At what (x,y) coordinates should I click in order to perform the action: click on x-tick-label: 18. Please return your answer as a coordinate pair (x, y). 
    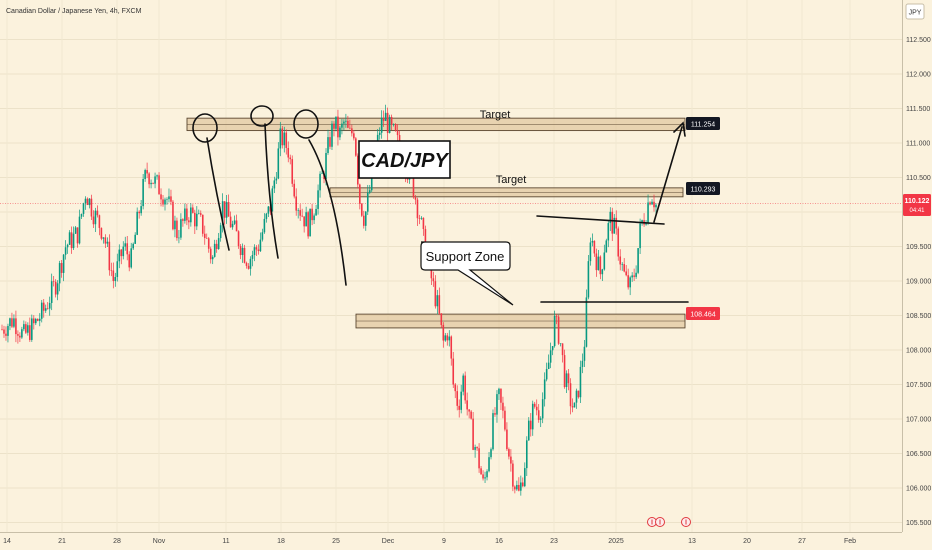
    Looking at the image, I should click on (281, 541).